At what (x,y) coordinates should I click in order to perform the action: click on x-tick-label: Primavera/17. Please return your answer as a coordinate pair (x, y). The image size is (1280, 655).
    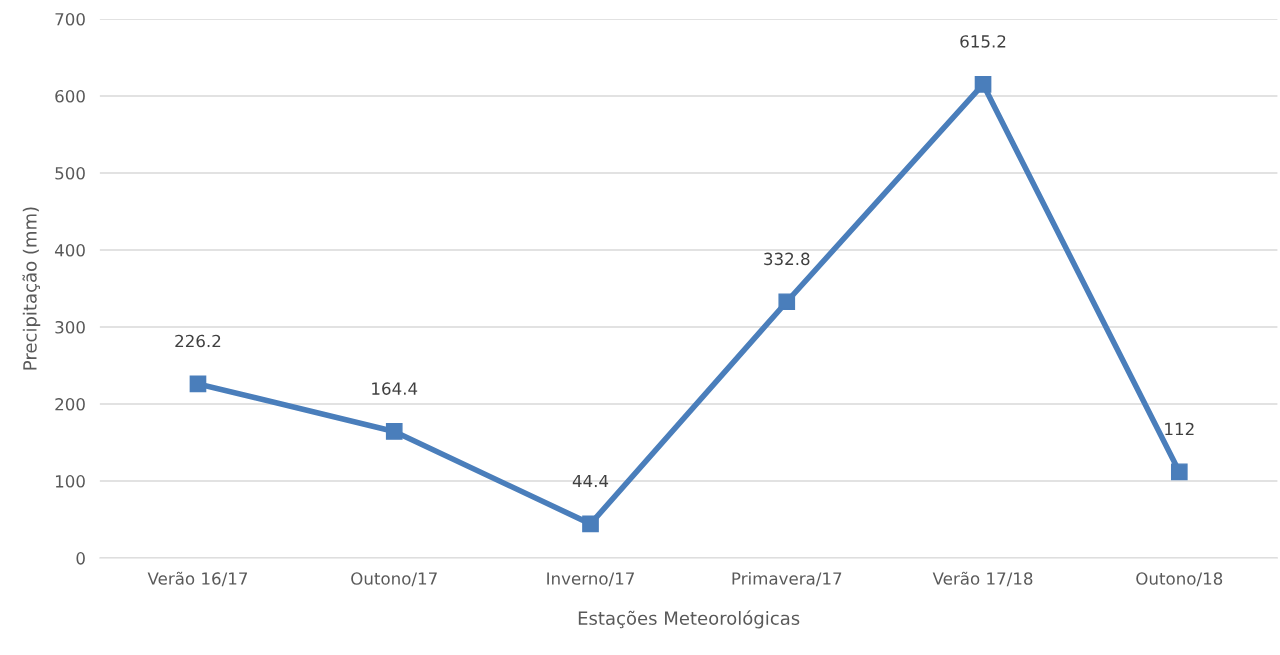
    Looking at the image, I should click on (787, 579).